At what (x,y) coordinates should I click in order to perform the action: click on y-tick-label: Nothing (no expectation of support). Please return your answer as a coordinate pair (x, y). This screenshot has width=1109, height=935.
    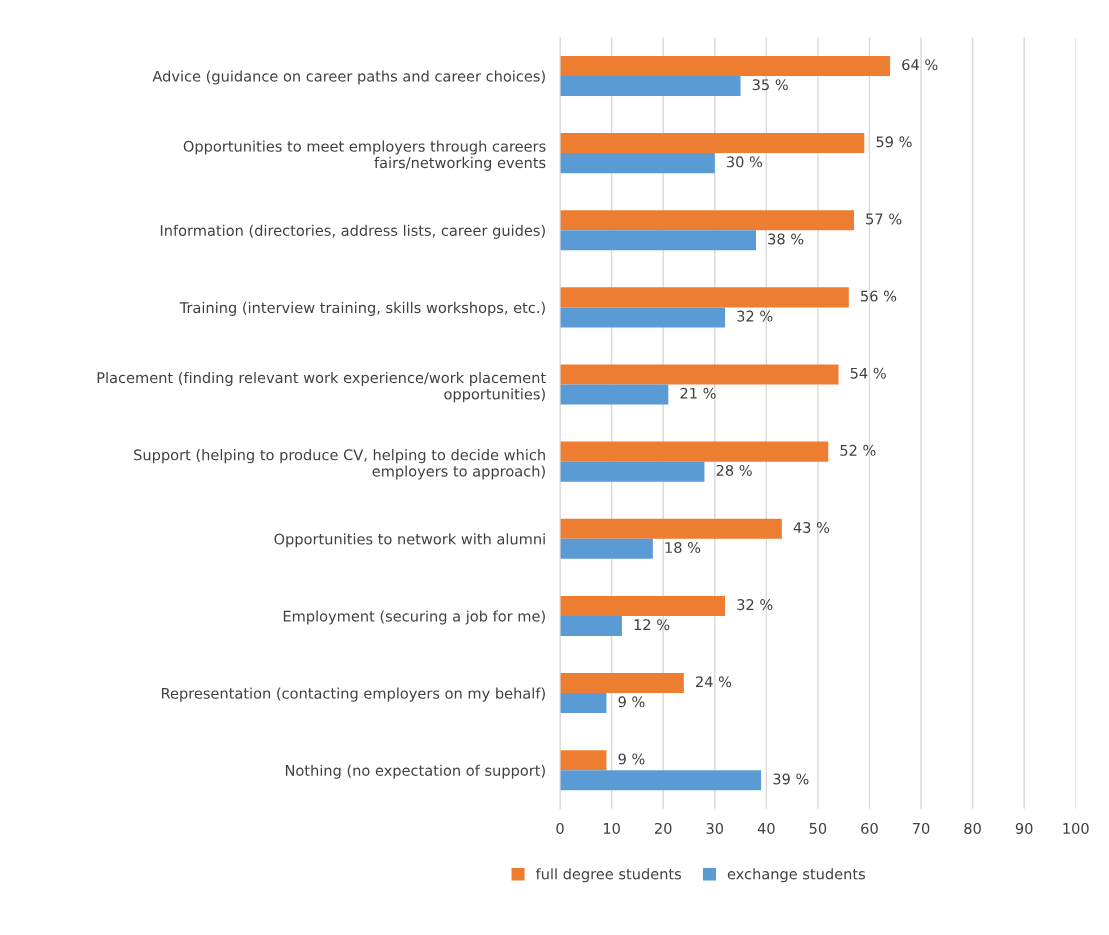
    Looking at the image, I should click on (415, 771).